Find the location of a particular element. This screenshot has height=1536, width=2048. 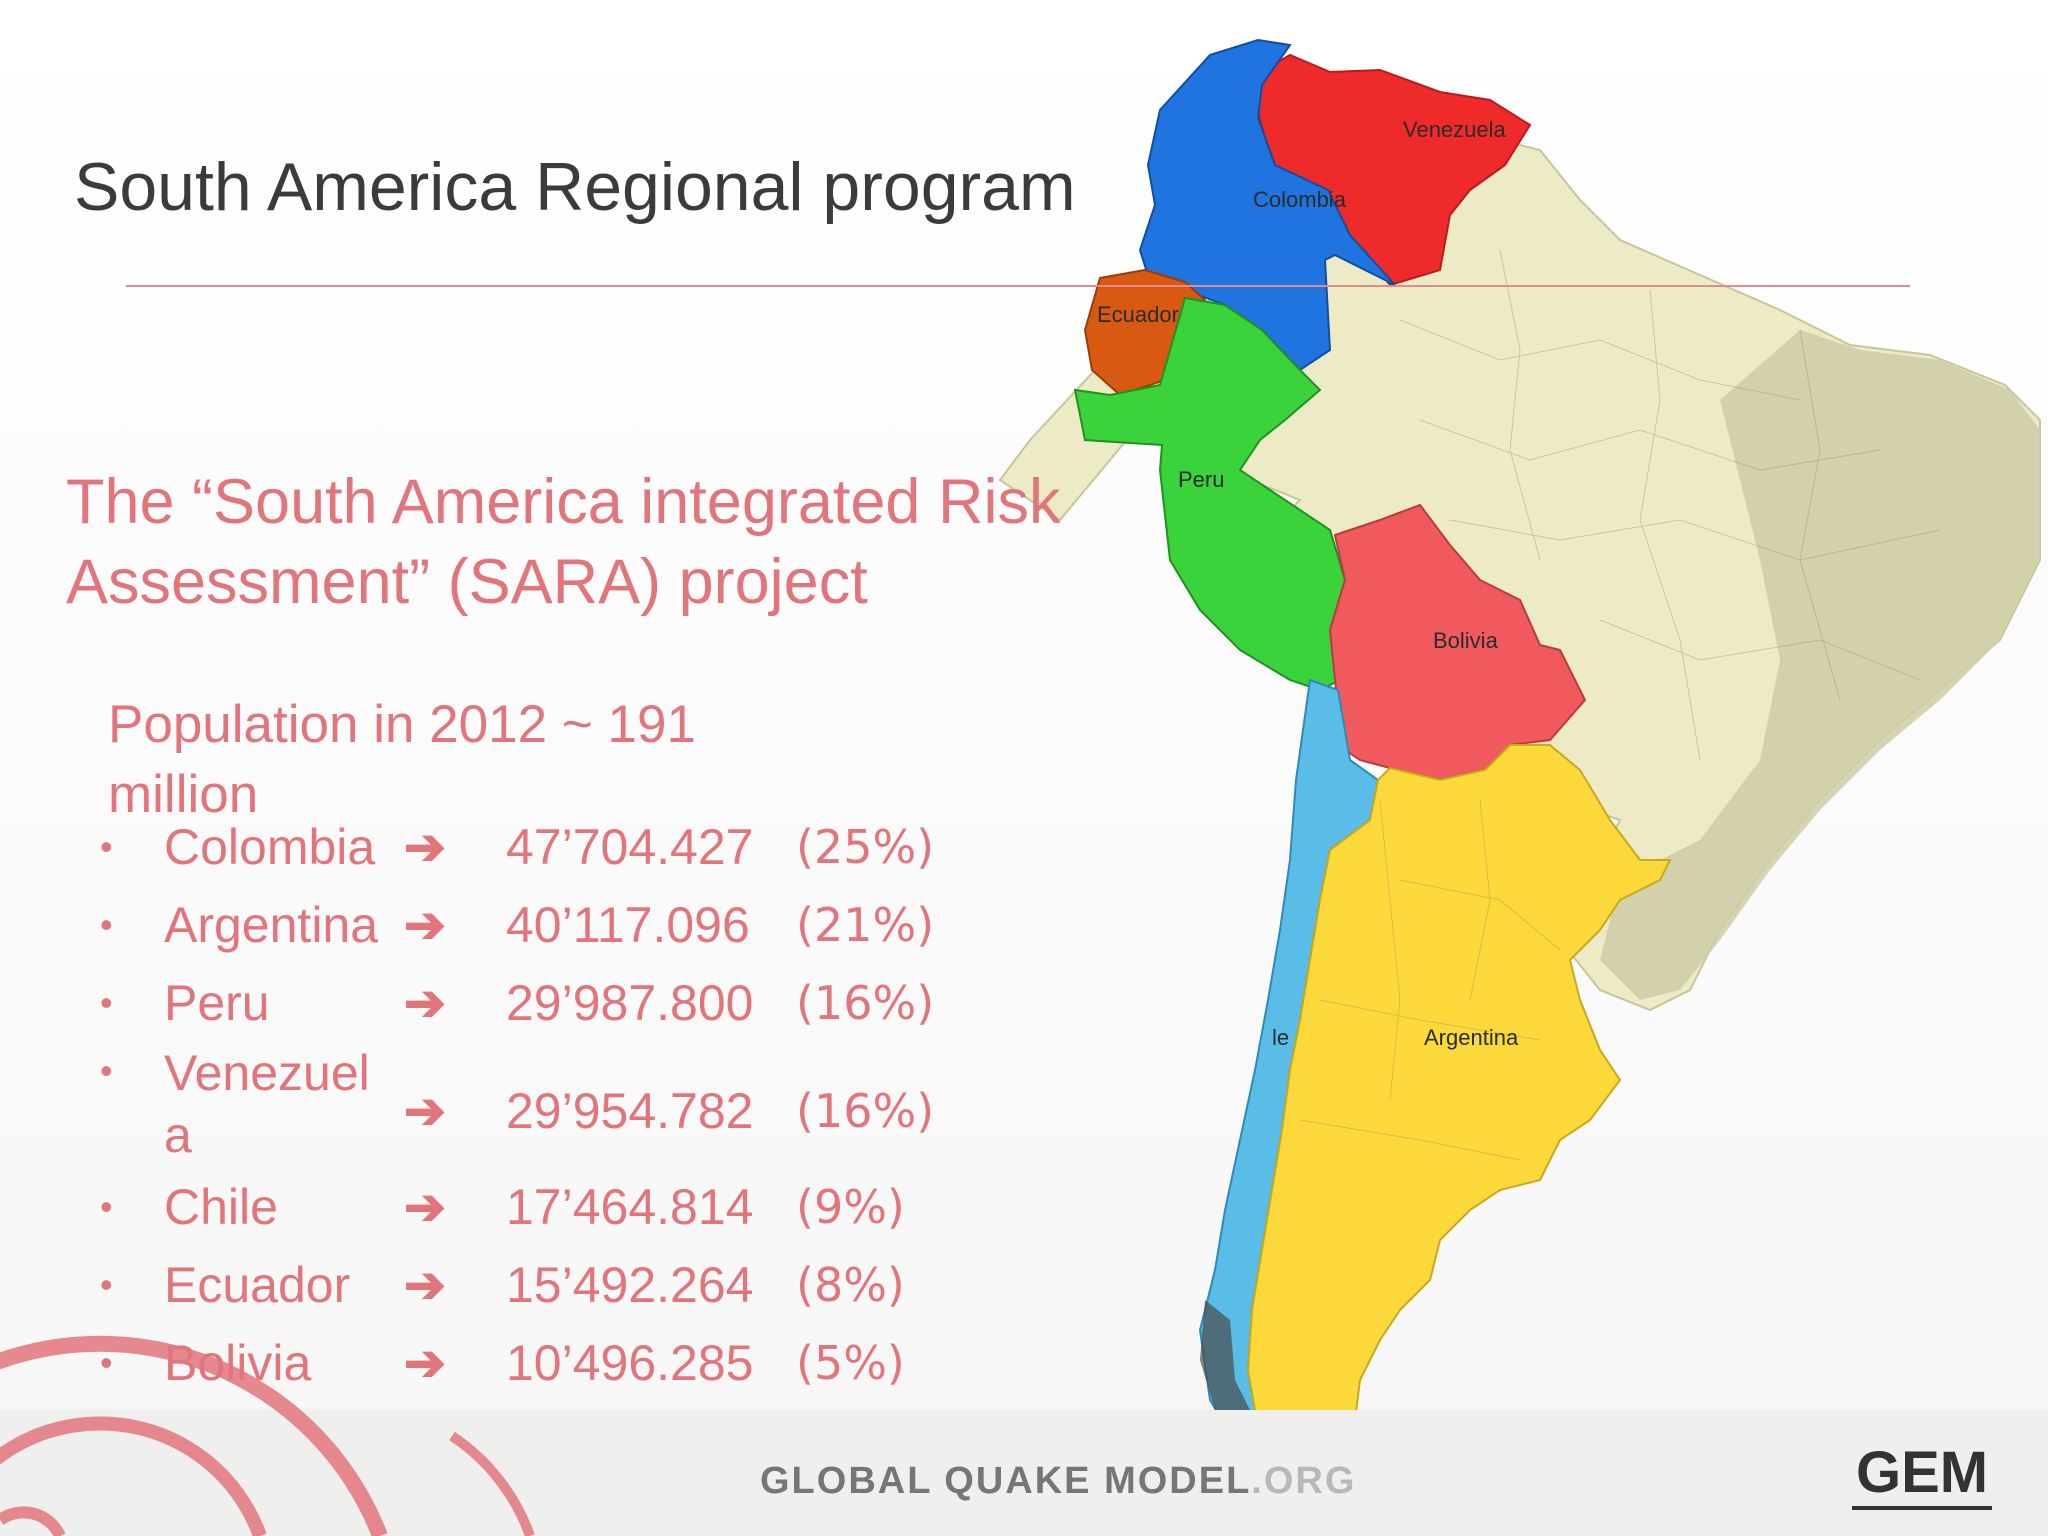

list-item: • Peru ➔ 29’987.800 (16%) is located at coordinates (480, 1014).